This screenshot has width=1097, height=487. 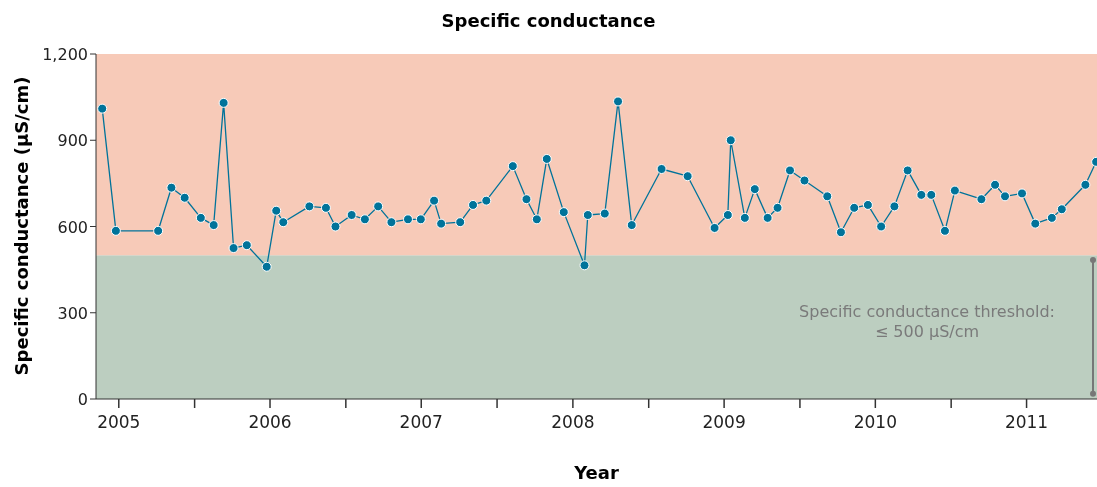 I want to click on x-tick-label: 2005, so click(x=119, y=422).